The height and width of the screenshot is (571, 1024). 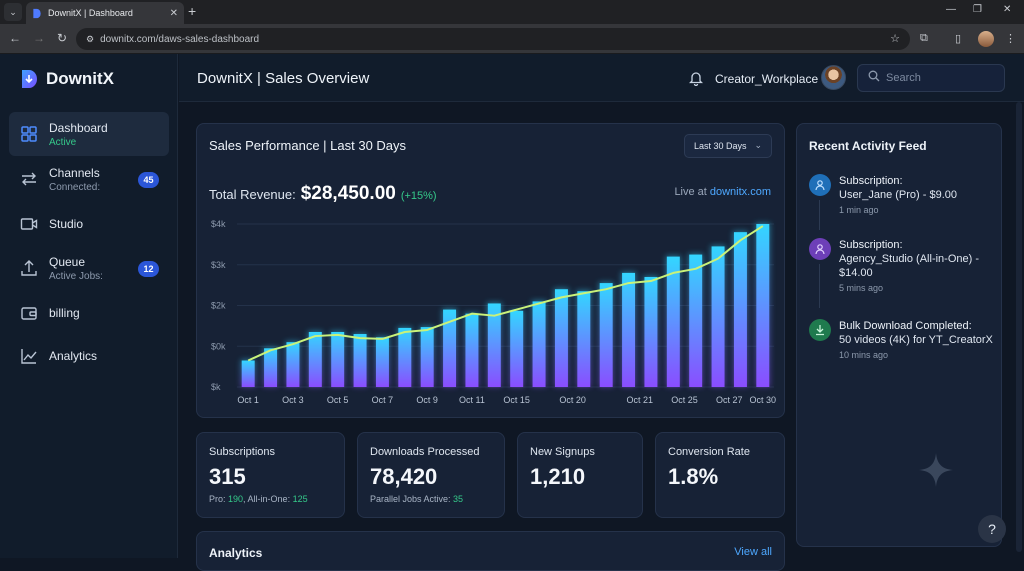 I want to click on menu-dots-icon: ⋮, so click(x=1010, y=39).